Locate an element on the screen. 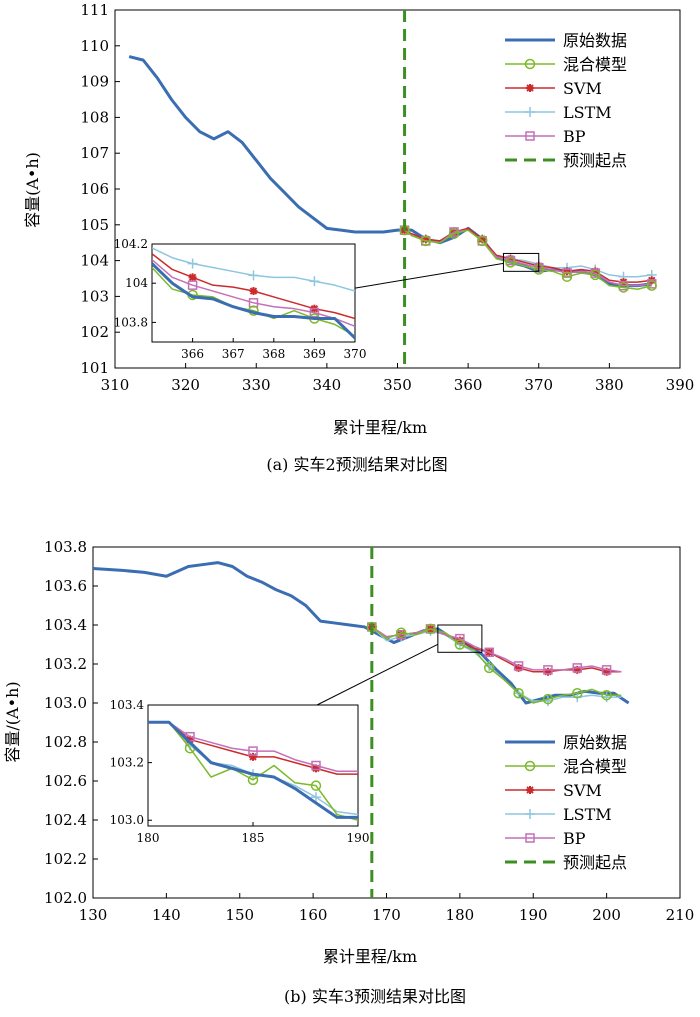  inset-y-tick-label: 103.2 is located at coordinates (127, 763).